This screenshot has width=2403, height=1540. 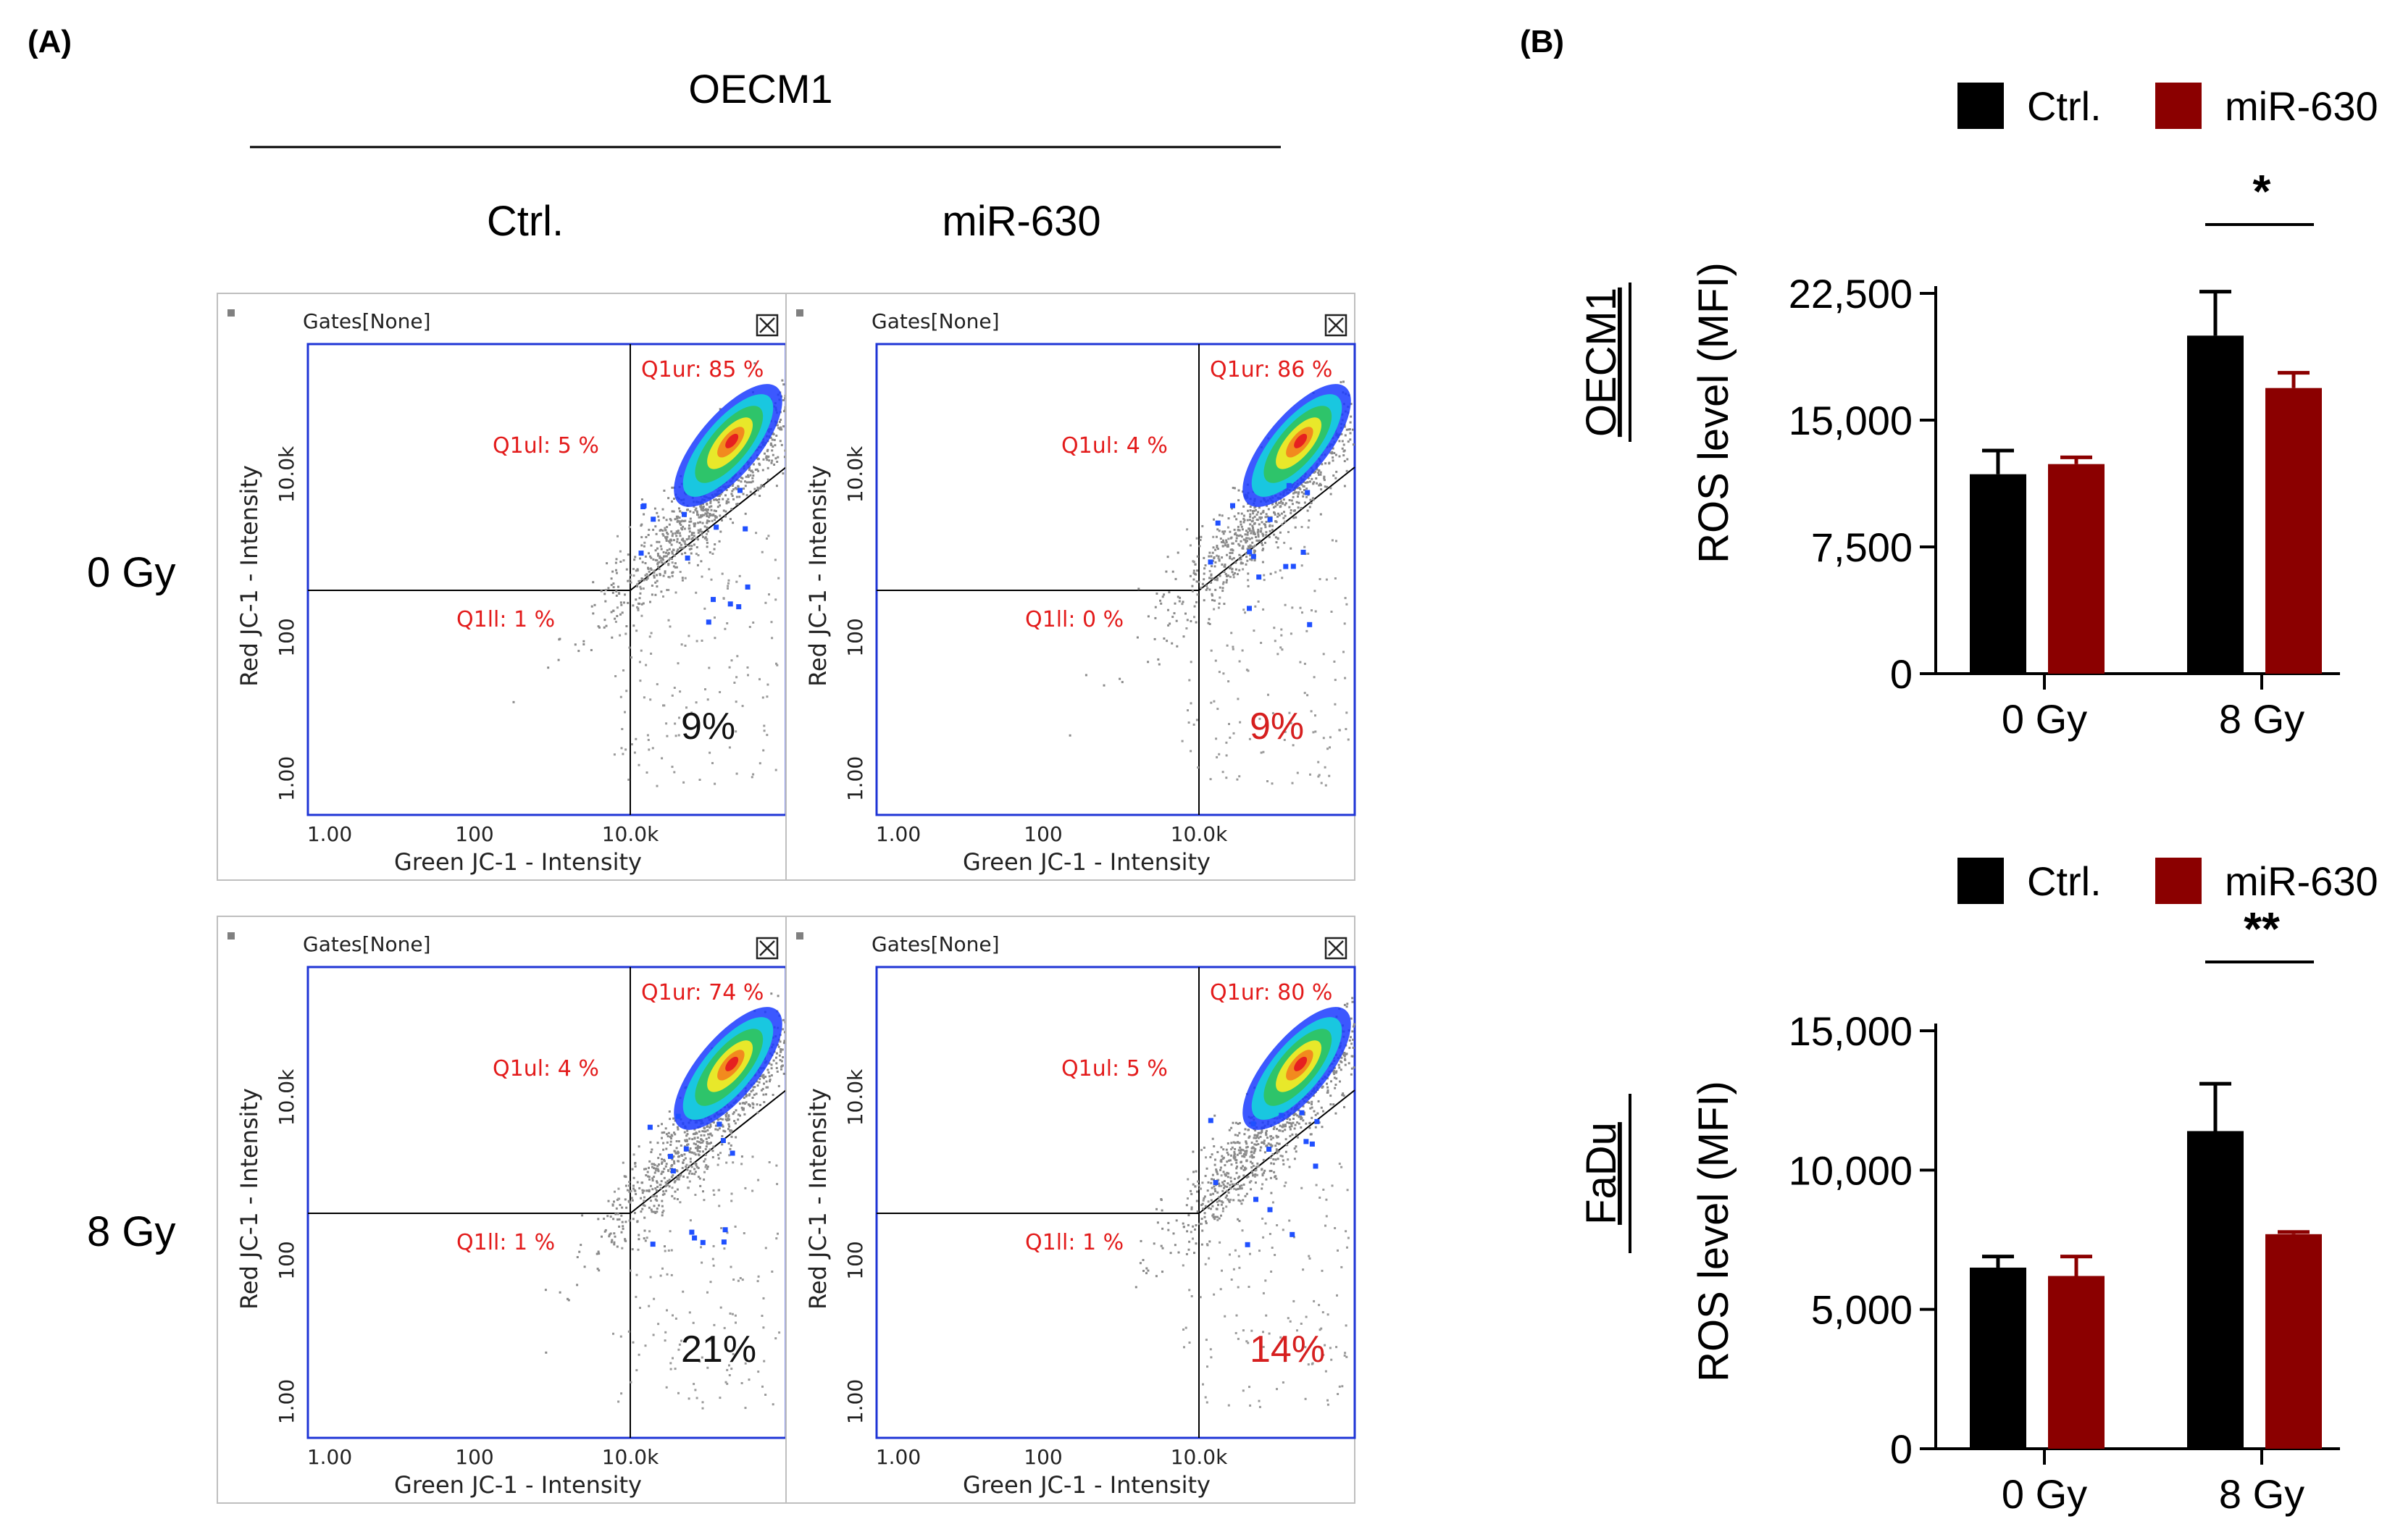 I want to click on legend-swatch-ctrl, so click(x=1980, y=881).